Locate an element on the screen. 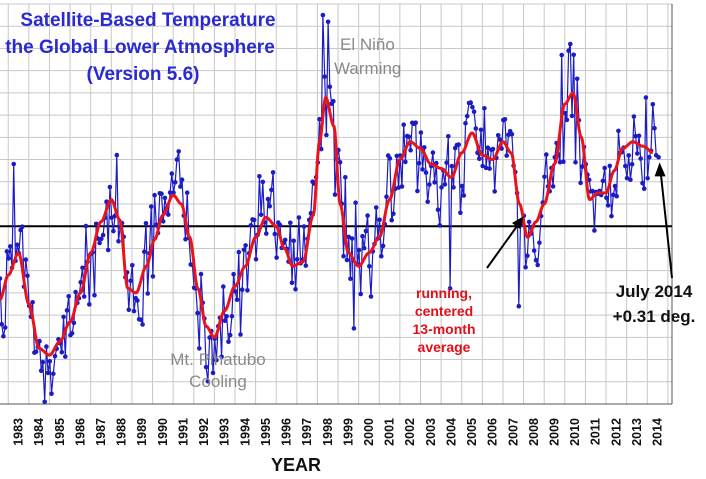  x-tick-label: 1992 is located at coordinates (204, 432).